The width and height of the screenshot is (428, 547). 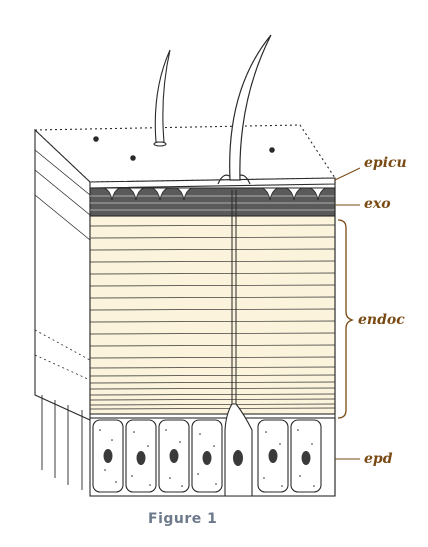 What do you see at coordinates (238, 458) in the screenshot?
I see `trichogen-nucleus` at bounding box center [238, 458].